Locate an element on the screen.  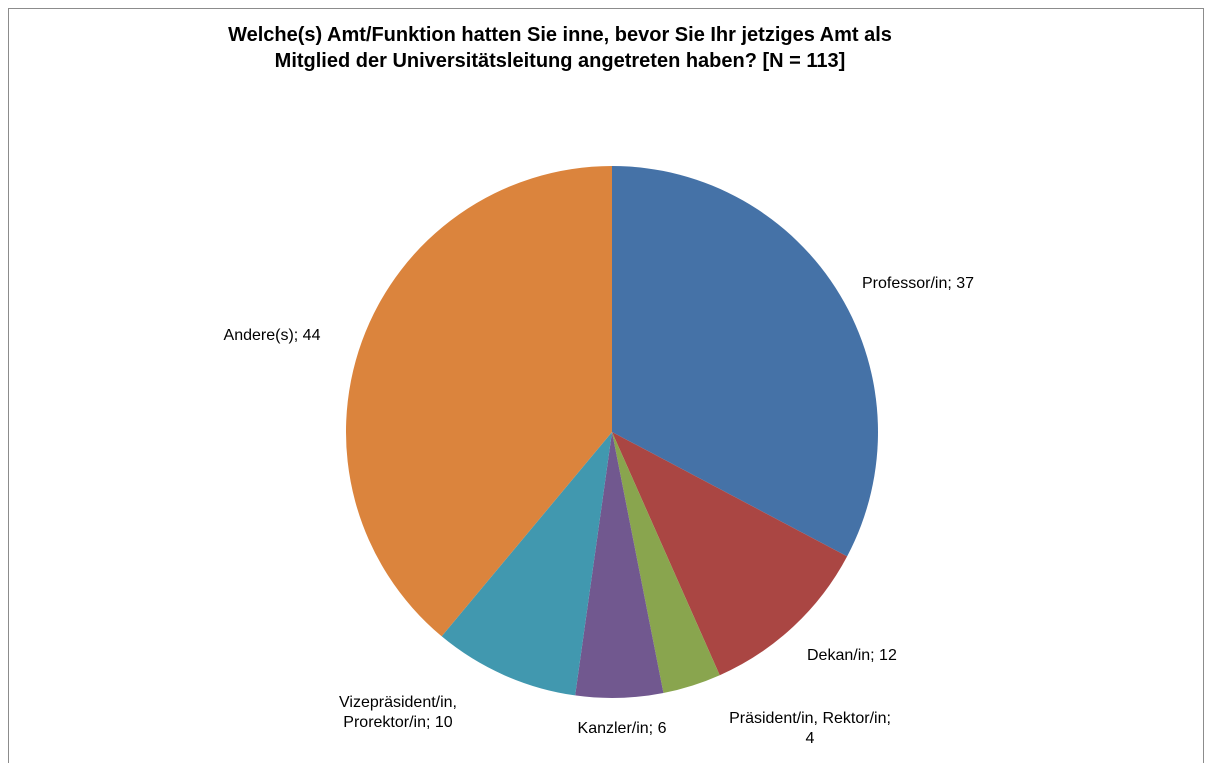
data-label-line: Präsident/in, Rektor/in; is located at coordinates (810, 718).